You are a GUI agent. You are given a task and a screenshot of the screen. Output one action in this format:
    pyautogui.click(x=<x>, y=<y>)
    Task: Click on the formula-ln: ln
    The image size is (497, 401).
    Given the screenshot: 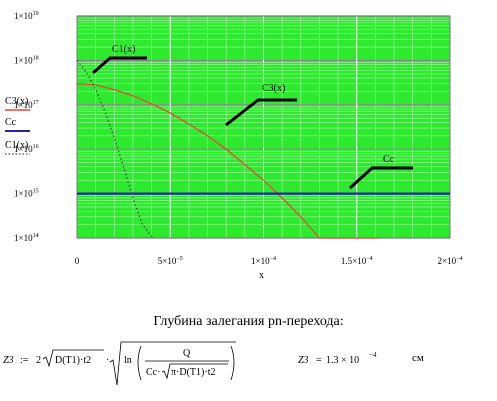 What is the action you would take?
    pyautogui.click(x=128, y=360)
    